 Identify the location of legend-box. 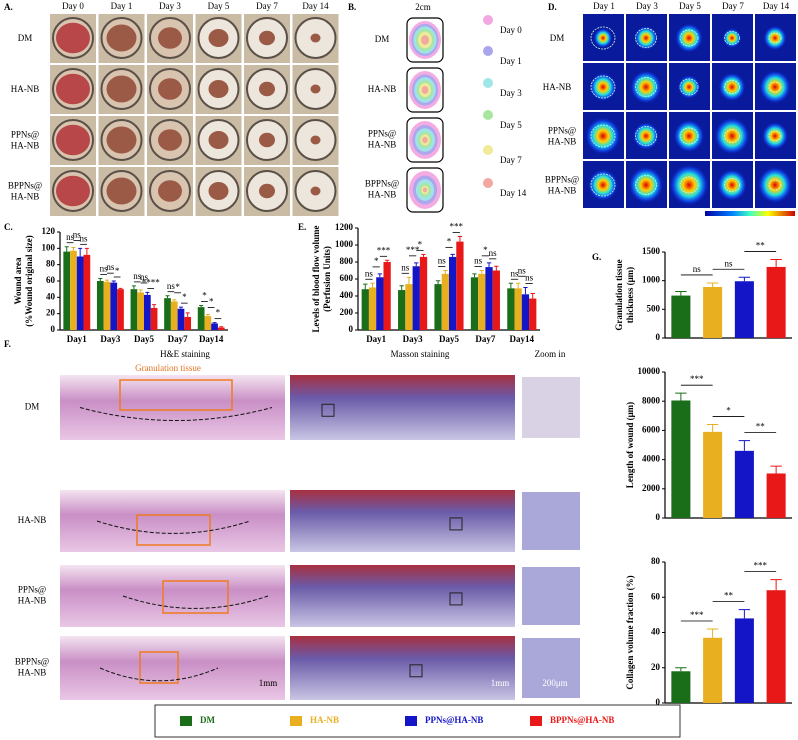
(417, 721).